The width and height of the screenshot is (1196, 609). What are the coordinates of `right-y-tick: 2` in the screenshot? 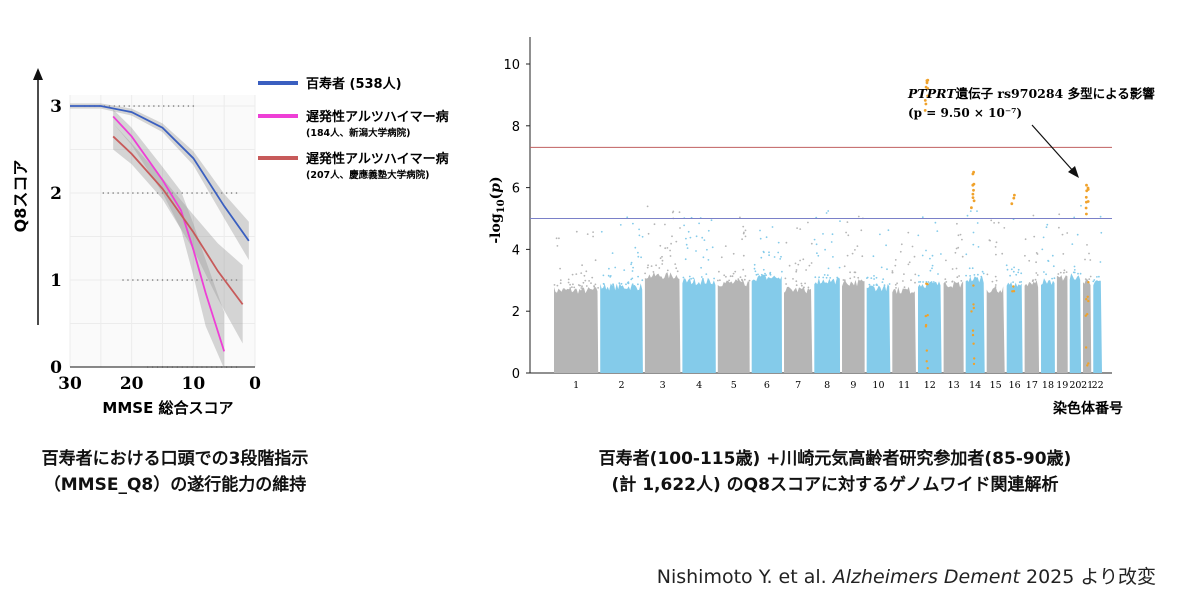 It's located at (516, 312).